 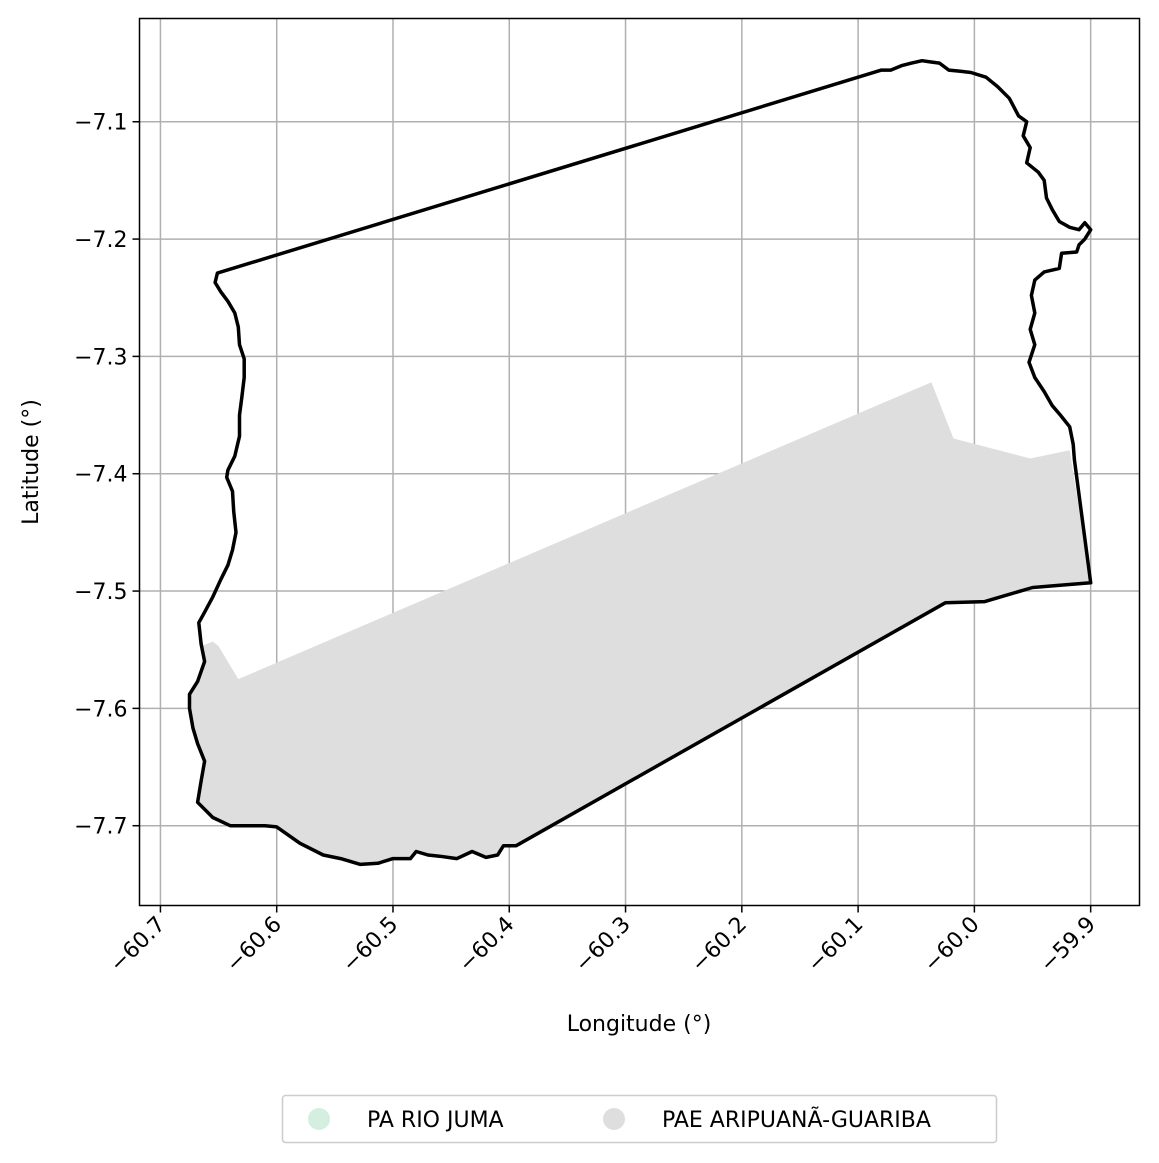 What do you see at coordinates (100, 475) in the screenshot?
I see `y-tick-label: −7.4` at bounding box center [100, 475].